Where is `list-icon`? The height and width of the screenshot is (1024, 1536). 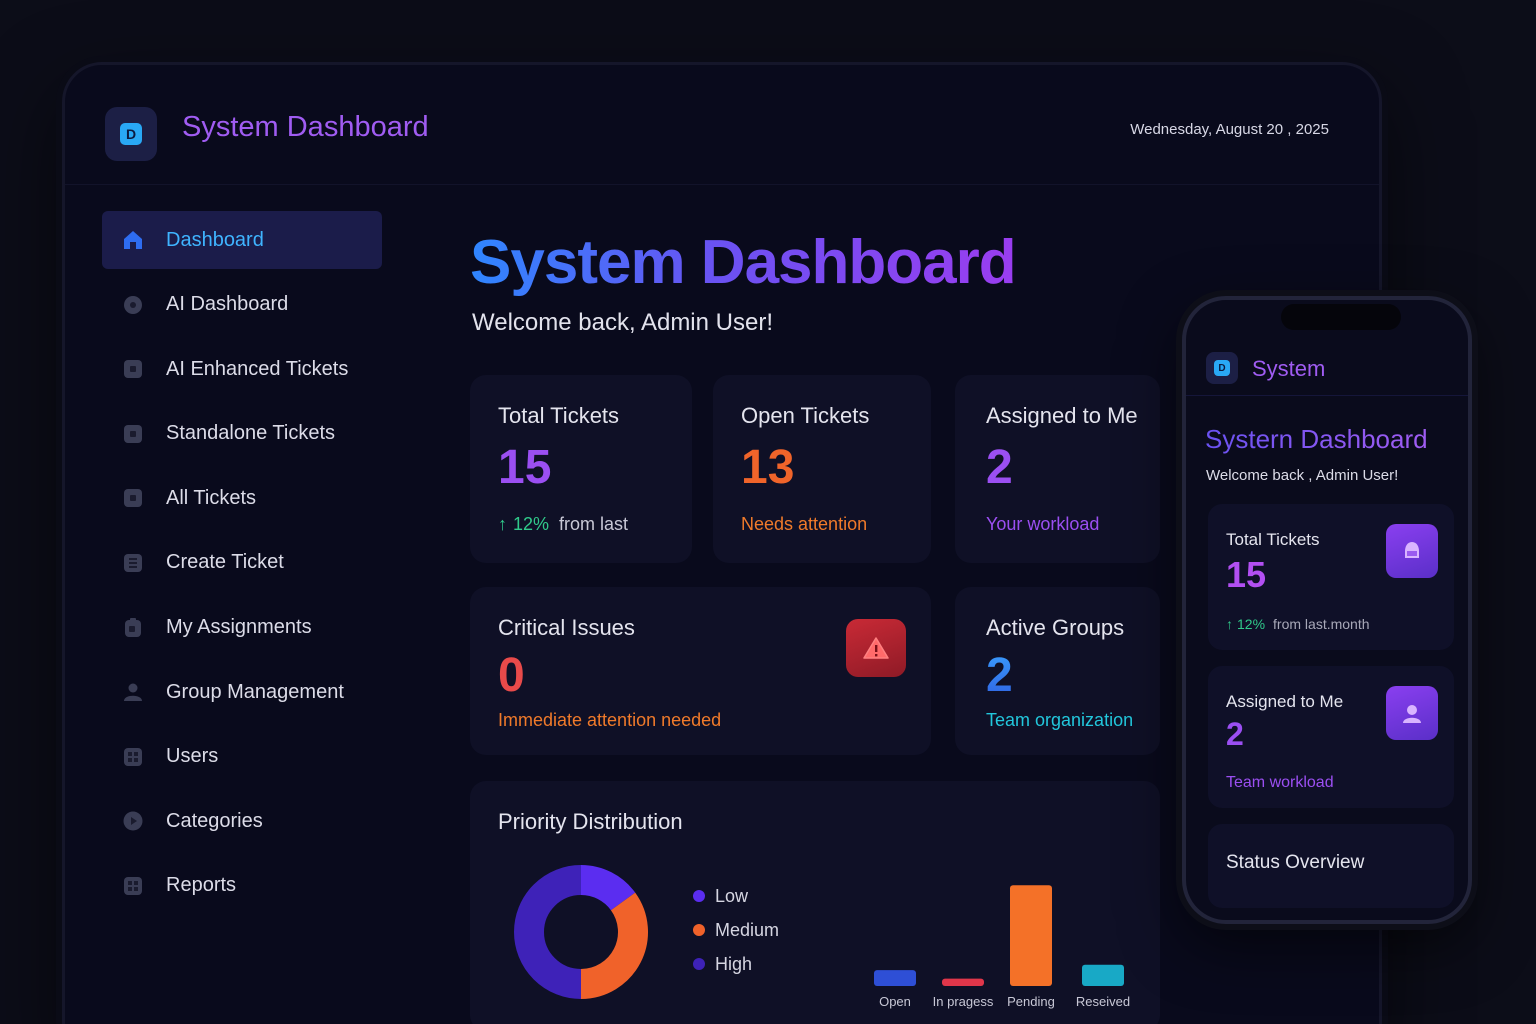
list-icon is located at coordinates (133, 498).